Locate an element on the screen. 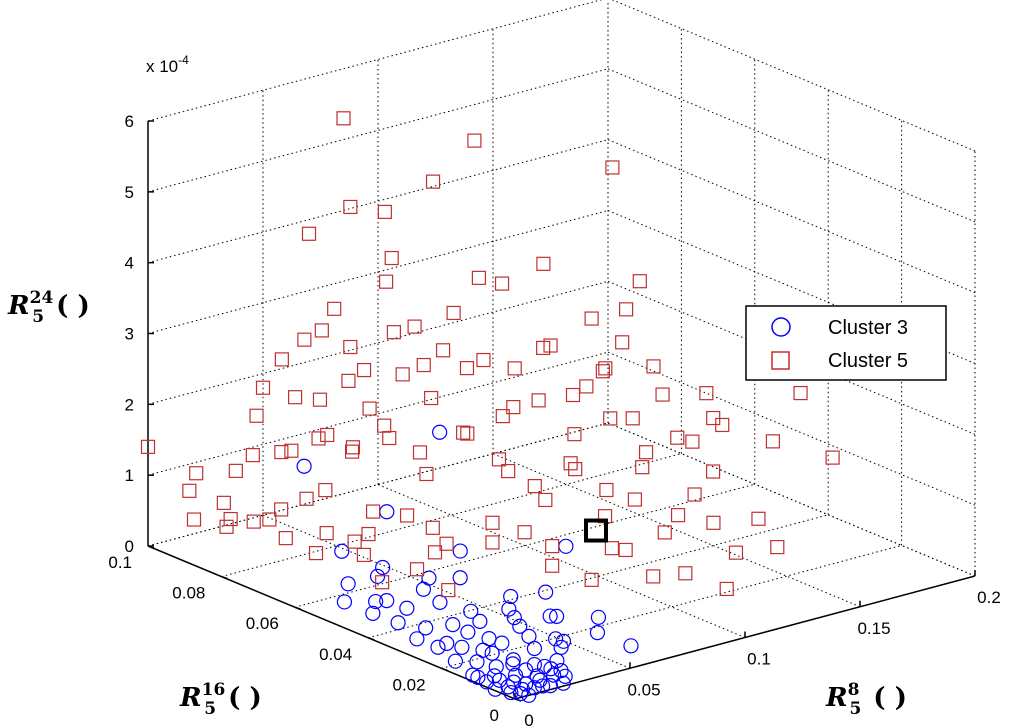  legend-label-cluster-3: Cluster 3 is located at coordinates (868, 328).